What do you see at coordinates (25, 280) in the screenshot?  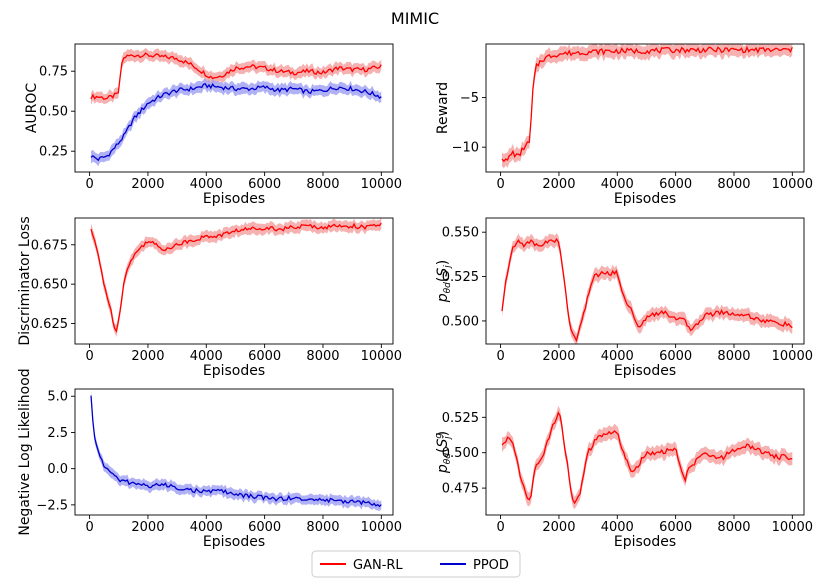 I see `y-axis-label: Discriminator Loss` at bounding box center [25, 280].